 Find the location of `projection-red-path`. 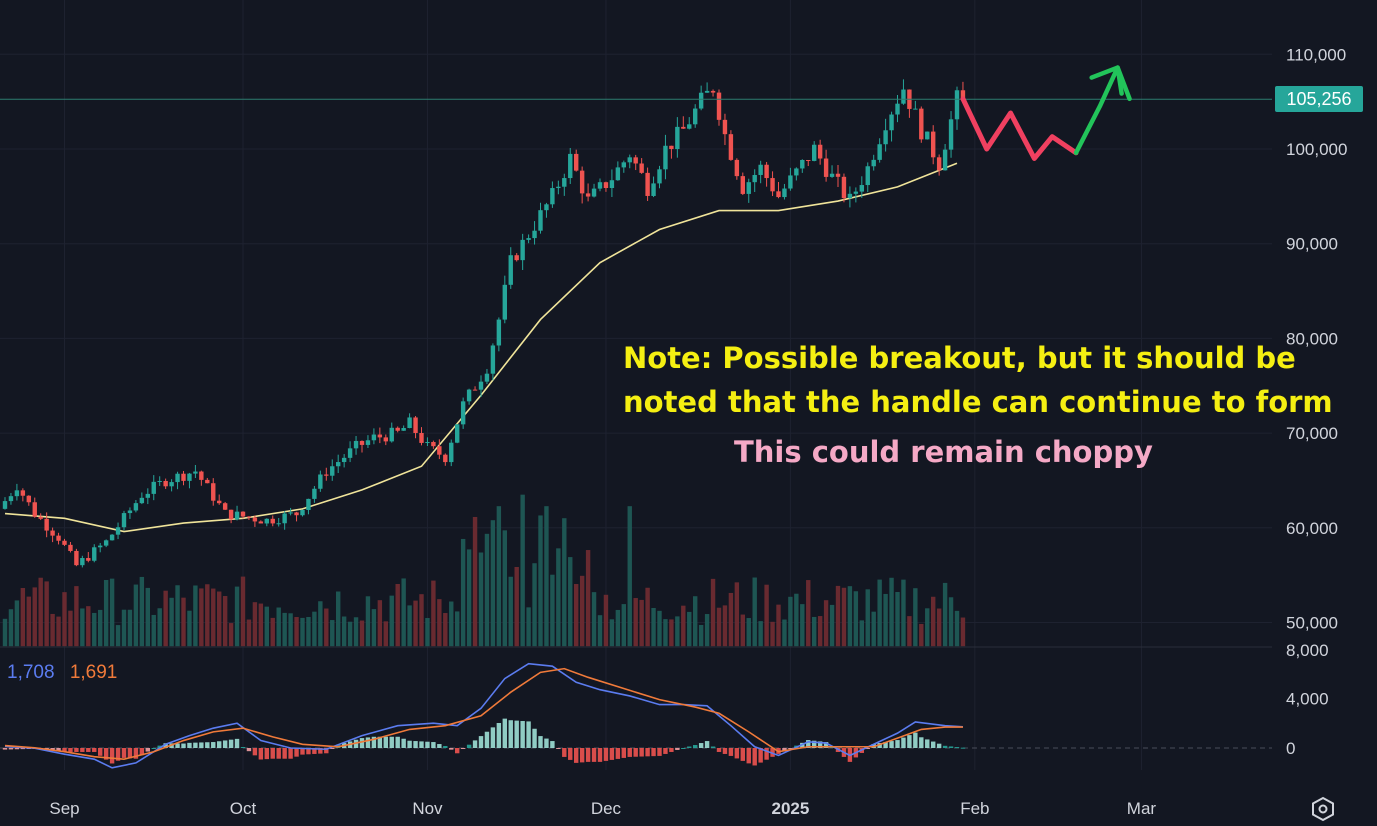

projection-red-path is located at coordinates (1019, 128).